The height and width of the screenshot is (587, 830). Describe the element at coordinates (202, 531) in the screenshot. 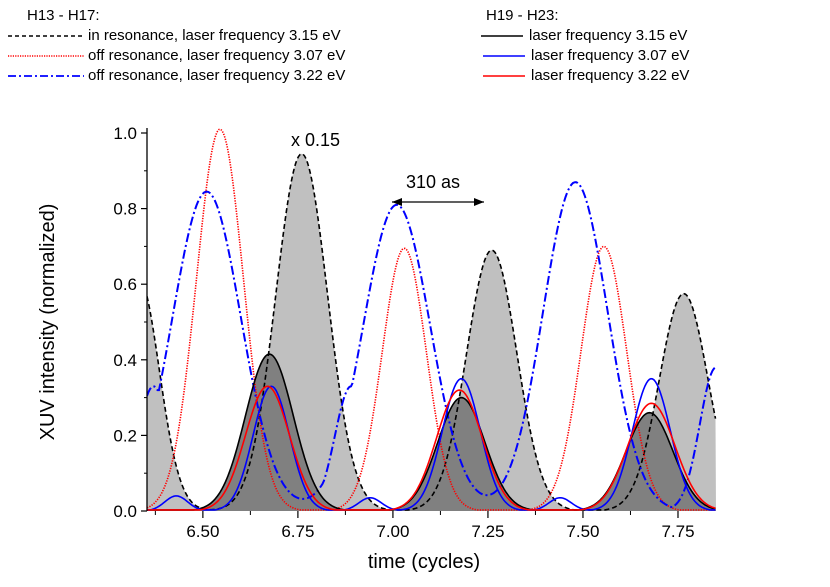

I see `x-tick-label: 6.50` at that location.